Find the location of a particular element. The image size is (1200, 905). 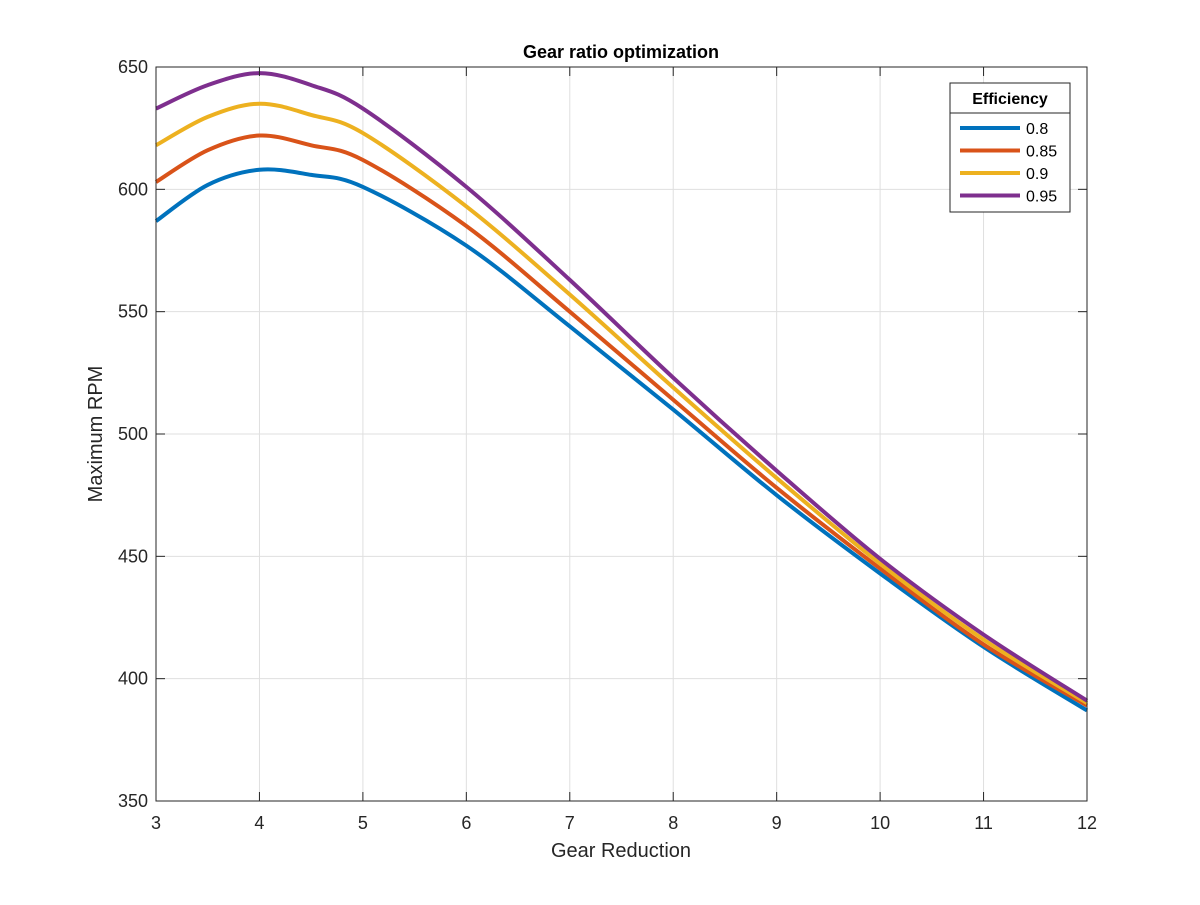

legend-entry: 0.95 is located at coordinates (1041, 197).